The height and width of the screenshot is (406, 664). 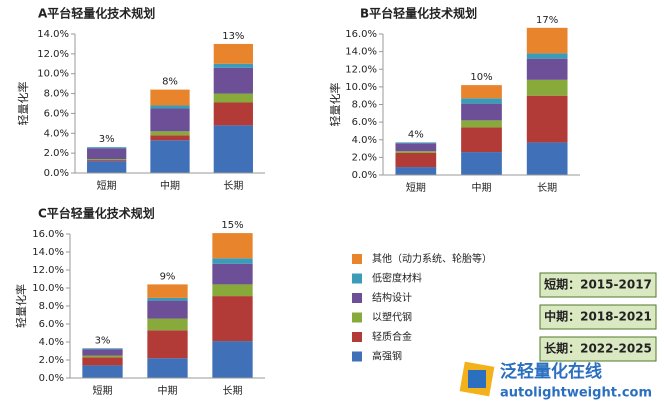 What do you see at coordinates (392, 317) in the screenshot?
I see `legend-label: 以塑代钢` at bounding box center [392, 317].